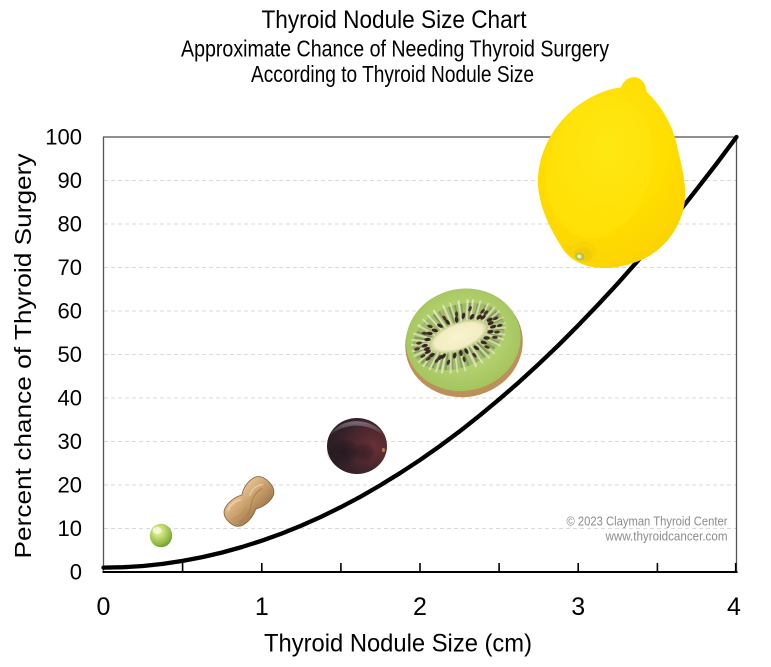 The height and width of the screenshot is (667, 771). What do you see at coordinates (23, 356) in the screenshot?
I see `svg-text:Percent chance of Thyroid Surg: Percent chance of Thyroid Surgery` at bounding box center [23, 356].